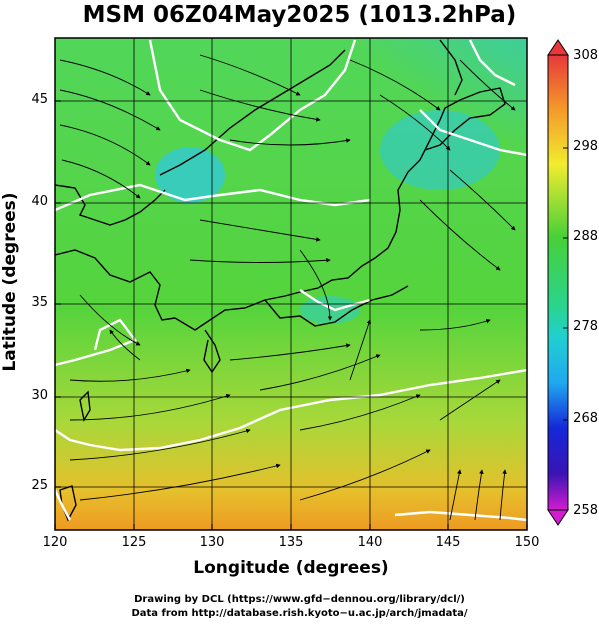 This screenshot has width=599, height=625. What do you see at coordinates (440, 150) in the screenshot?
I see `cold-patch-east-japan` at bounding box center [440, 150].